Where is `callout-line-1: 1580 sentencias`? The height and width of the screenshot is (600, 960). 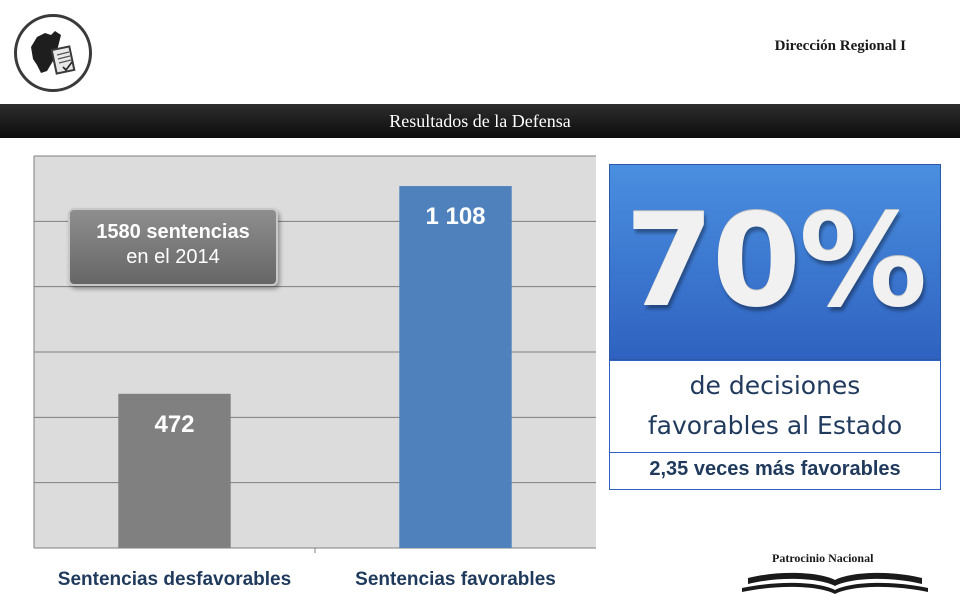
callout-line-1: 1580 sentencias is located at coordinates (173, 232).